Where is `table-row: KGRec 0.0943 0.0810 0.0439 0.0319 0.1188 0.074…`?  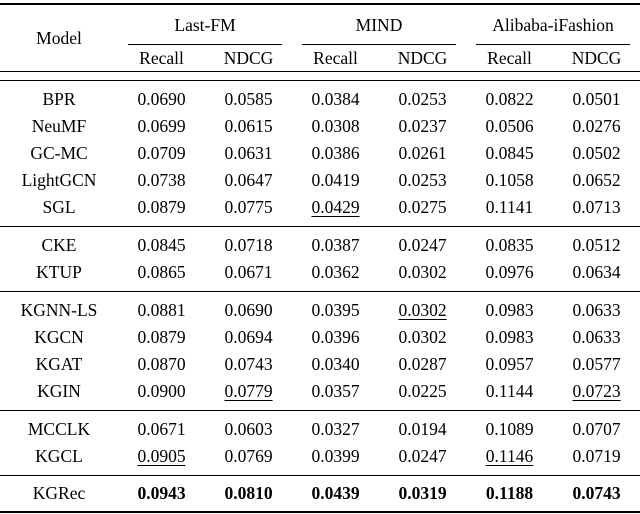 table-row: KGRec 0.0943 0.0810 0.0439 0.0319 0.1188 0.074… is located at coordinates (320, 494).